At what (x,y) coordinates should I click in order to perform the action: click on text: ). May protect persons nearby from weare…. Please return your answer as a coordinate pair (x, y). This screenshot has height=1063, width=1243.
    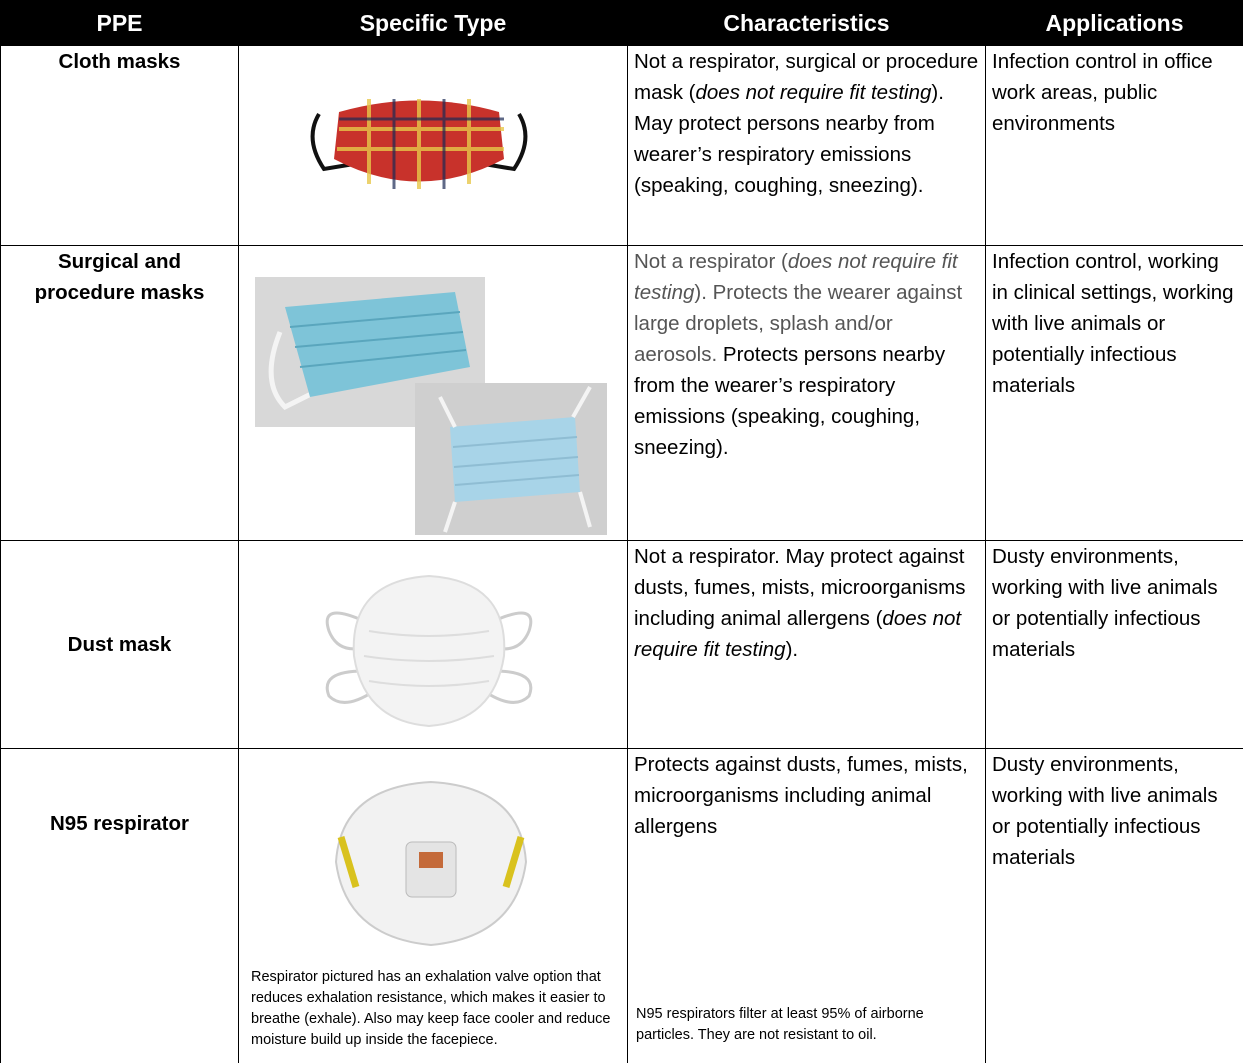
    Looking at the image, I should click on (789, 139).